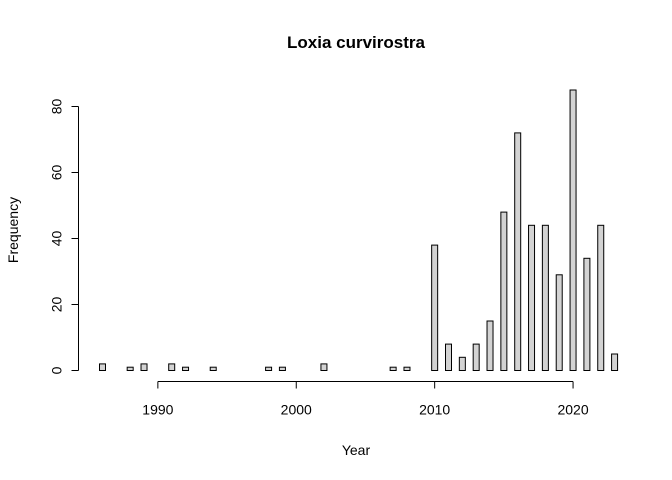 The height and width of the screenshot is (480, 672). Describe the element at coordinates (393, 369) in the screenshot. I see `bar-2007` at that location.